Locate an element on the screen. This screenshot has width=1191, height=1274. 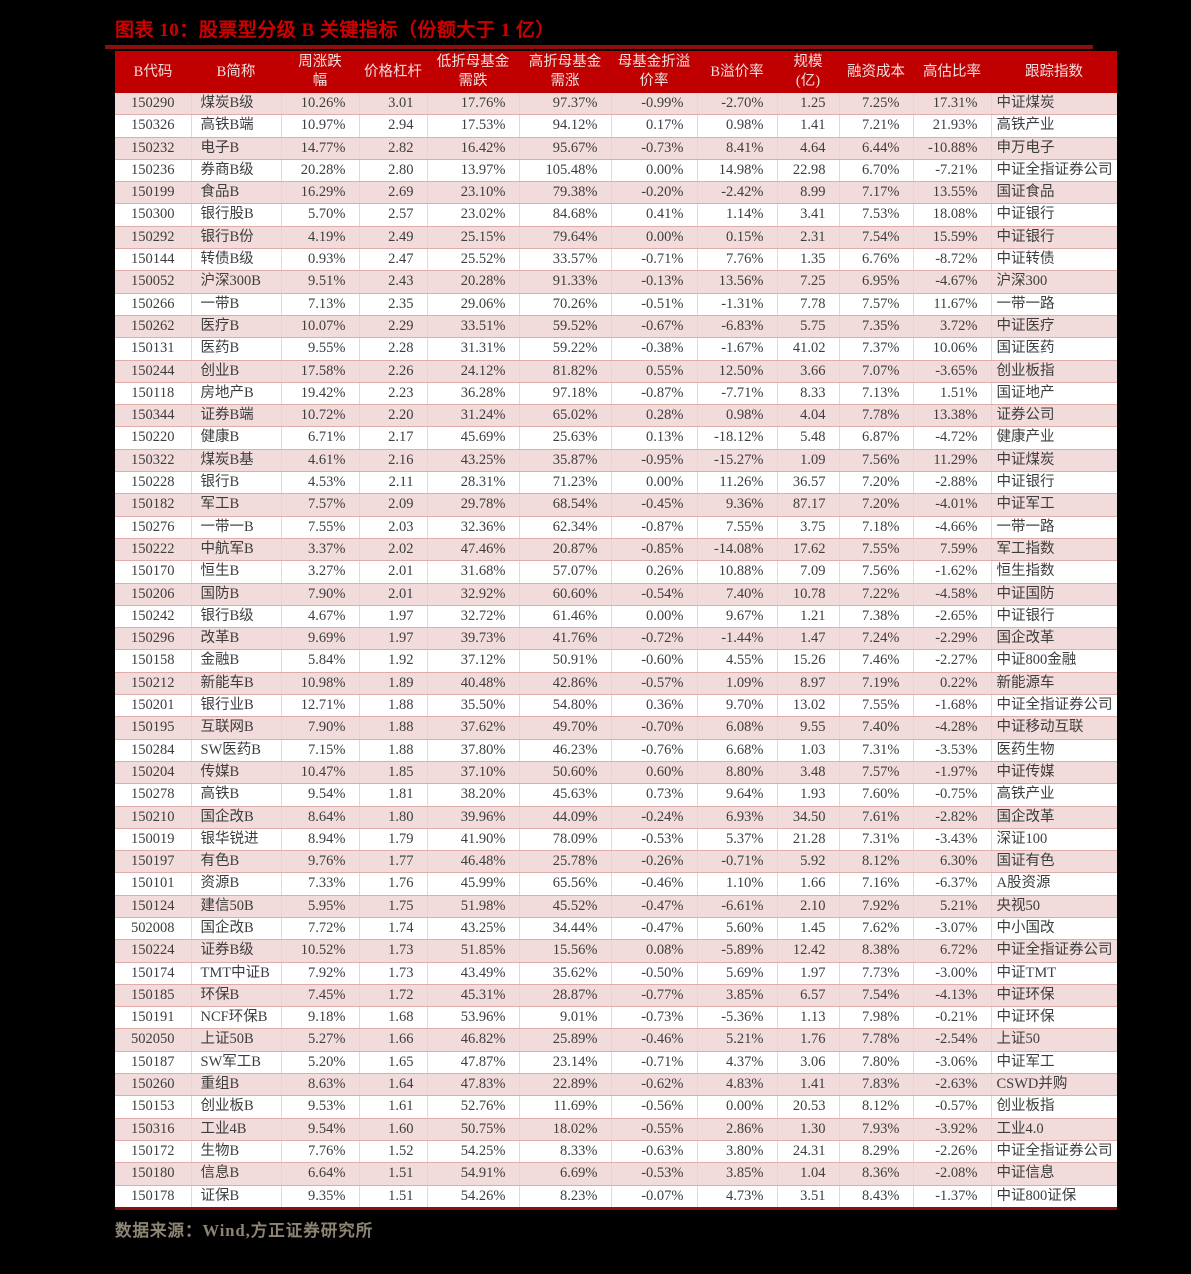
cell-high: 68.54% is located at coordinates (565, 505).